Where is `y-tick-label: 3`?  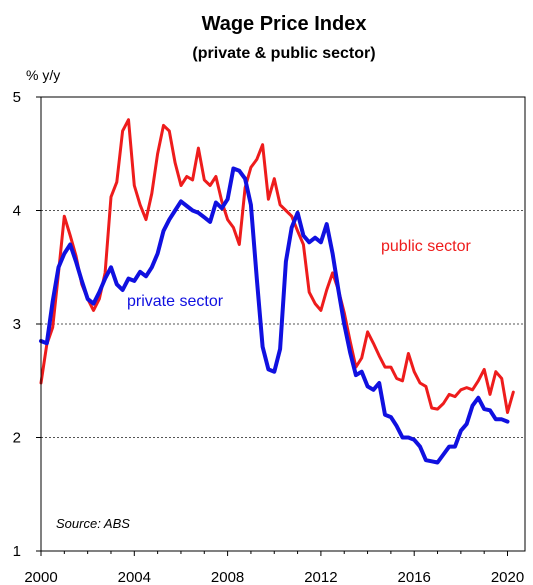 y-tick-label: 3 is located at coordinates (17, 324).